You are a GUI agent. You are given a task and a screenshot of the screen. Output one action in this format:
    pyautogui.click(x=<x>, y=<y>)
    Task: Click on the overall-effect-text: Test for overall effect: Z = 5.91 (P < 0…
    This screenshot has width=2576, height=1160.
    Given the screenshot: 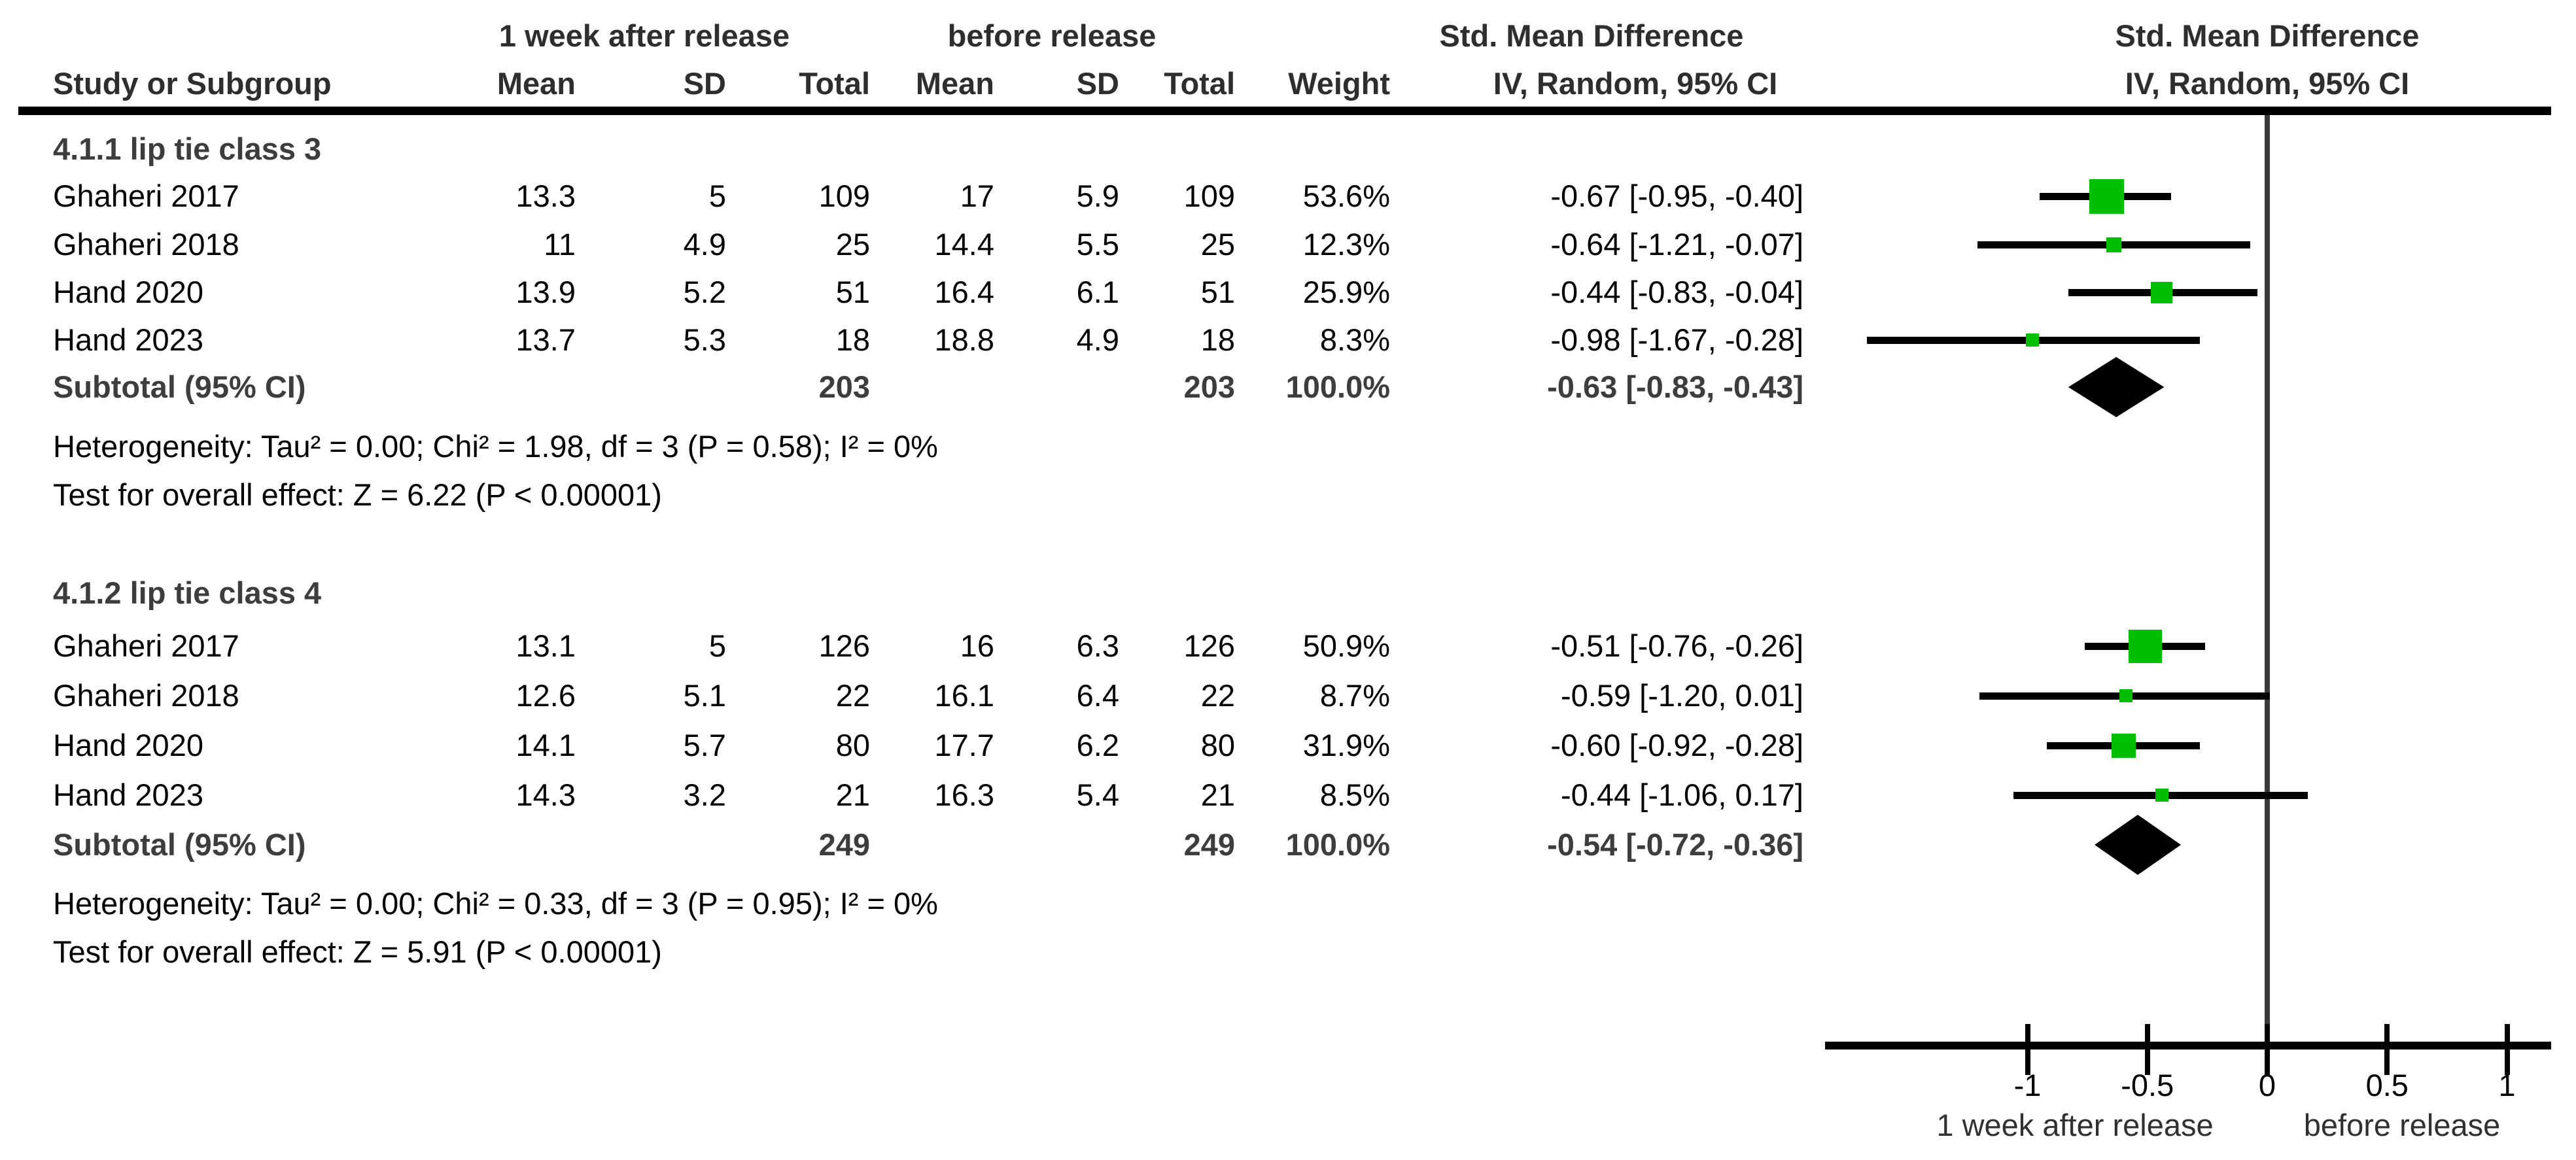 What is the action you would take?
    pyautogui.click(x=357, y=951)
    